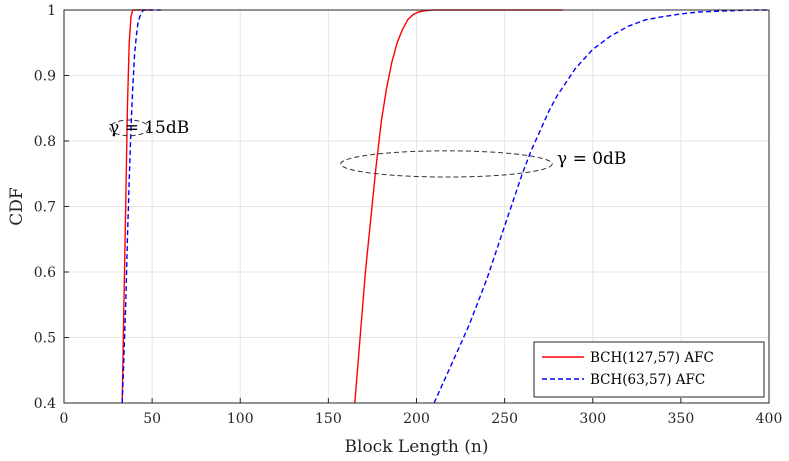  I want to click on y-axis-label: CDF, so click(17, 206).